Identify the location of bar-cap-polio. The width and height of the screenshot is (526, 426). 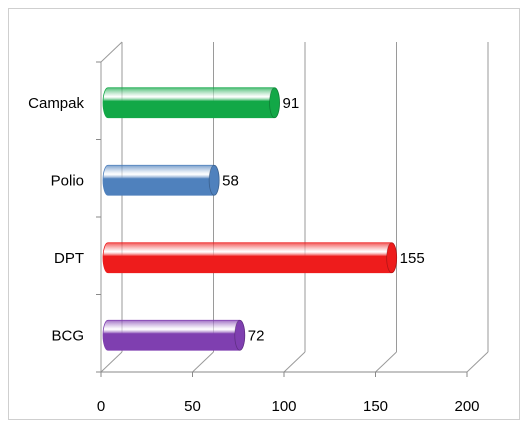
(214, 180).